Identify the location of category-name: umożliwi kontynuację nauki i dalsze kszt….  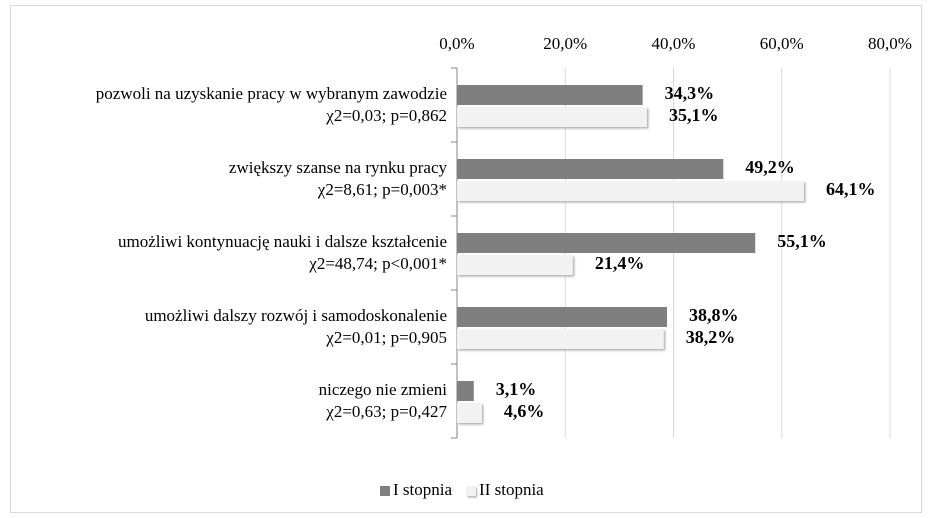
(282, 241).